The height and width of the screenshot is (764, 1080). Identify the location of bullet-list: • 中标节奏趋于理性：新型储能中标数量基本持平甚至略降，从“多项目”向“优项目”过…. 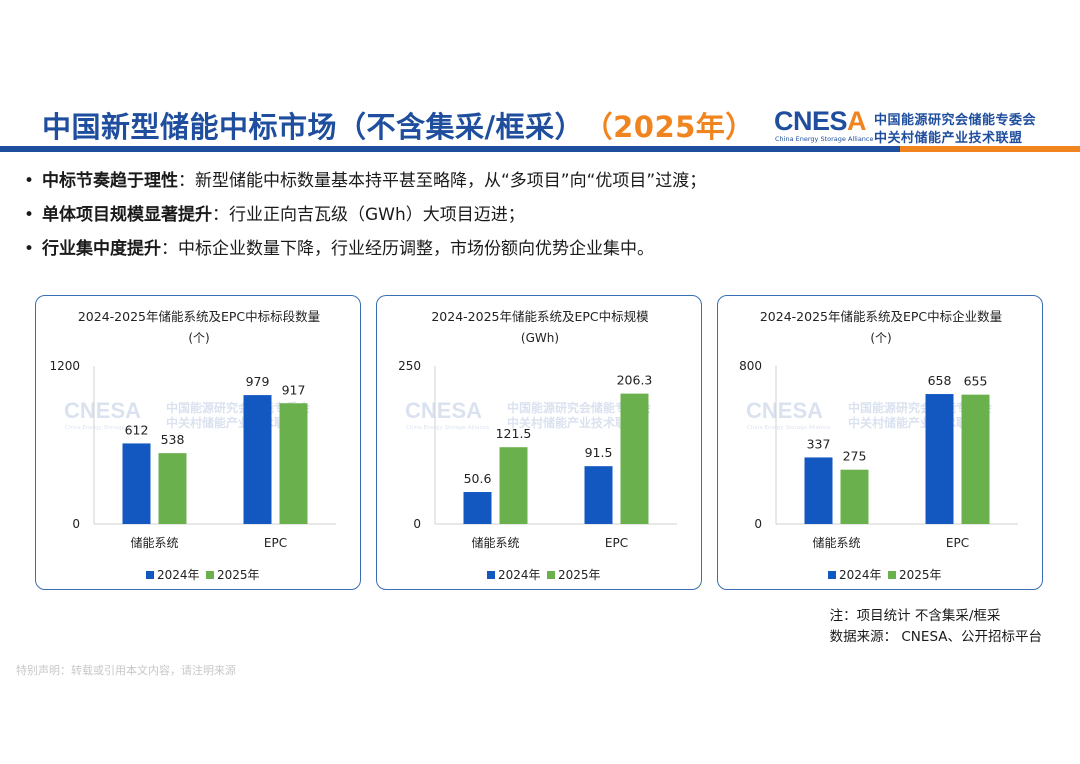
(365, 219).